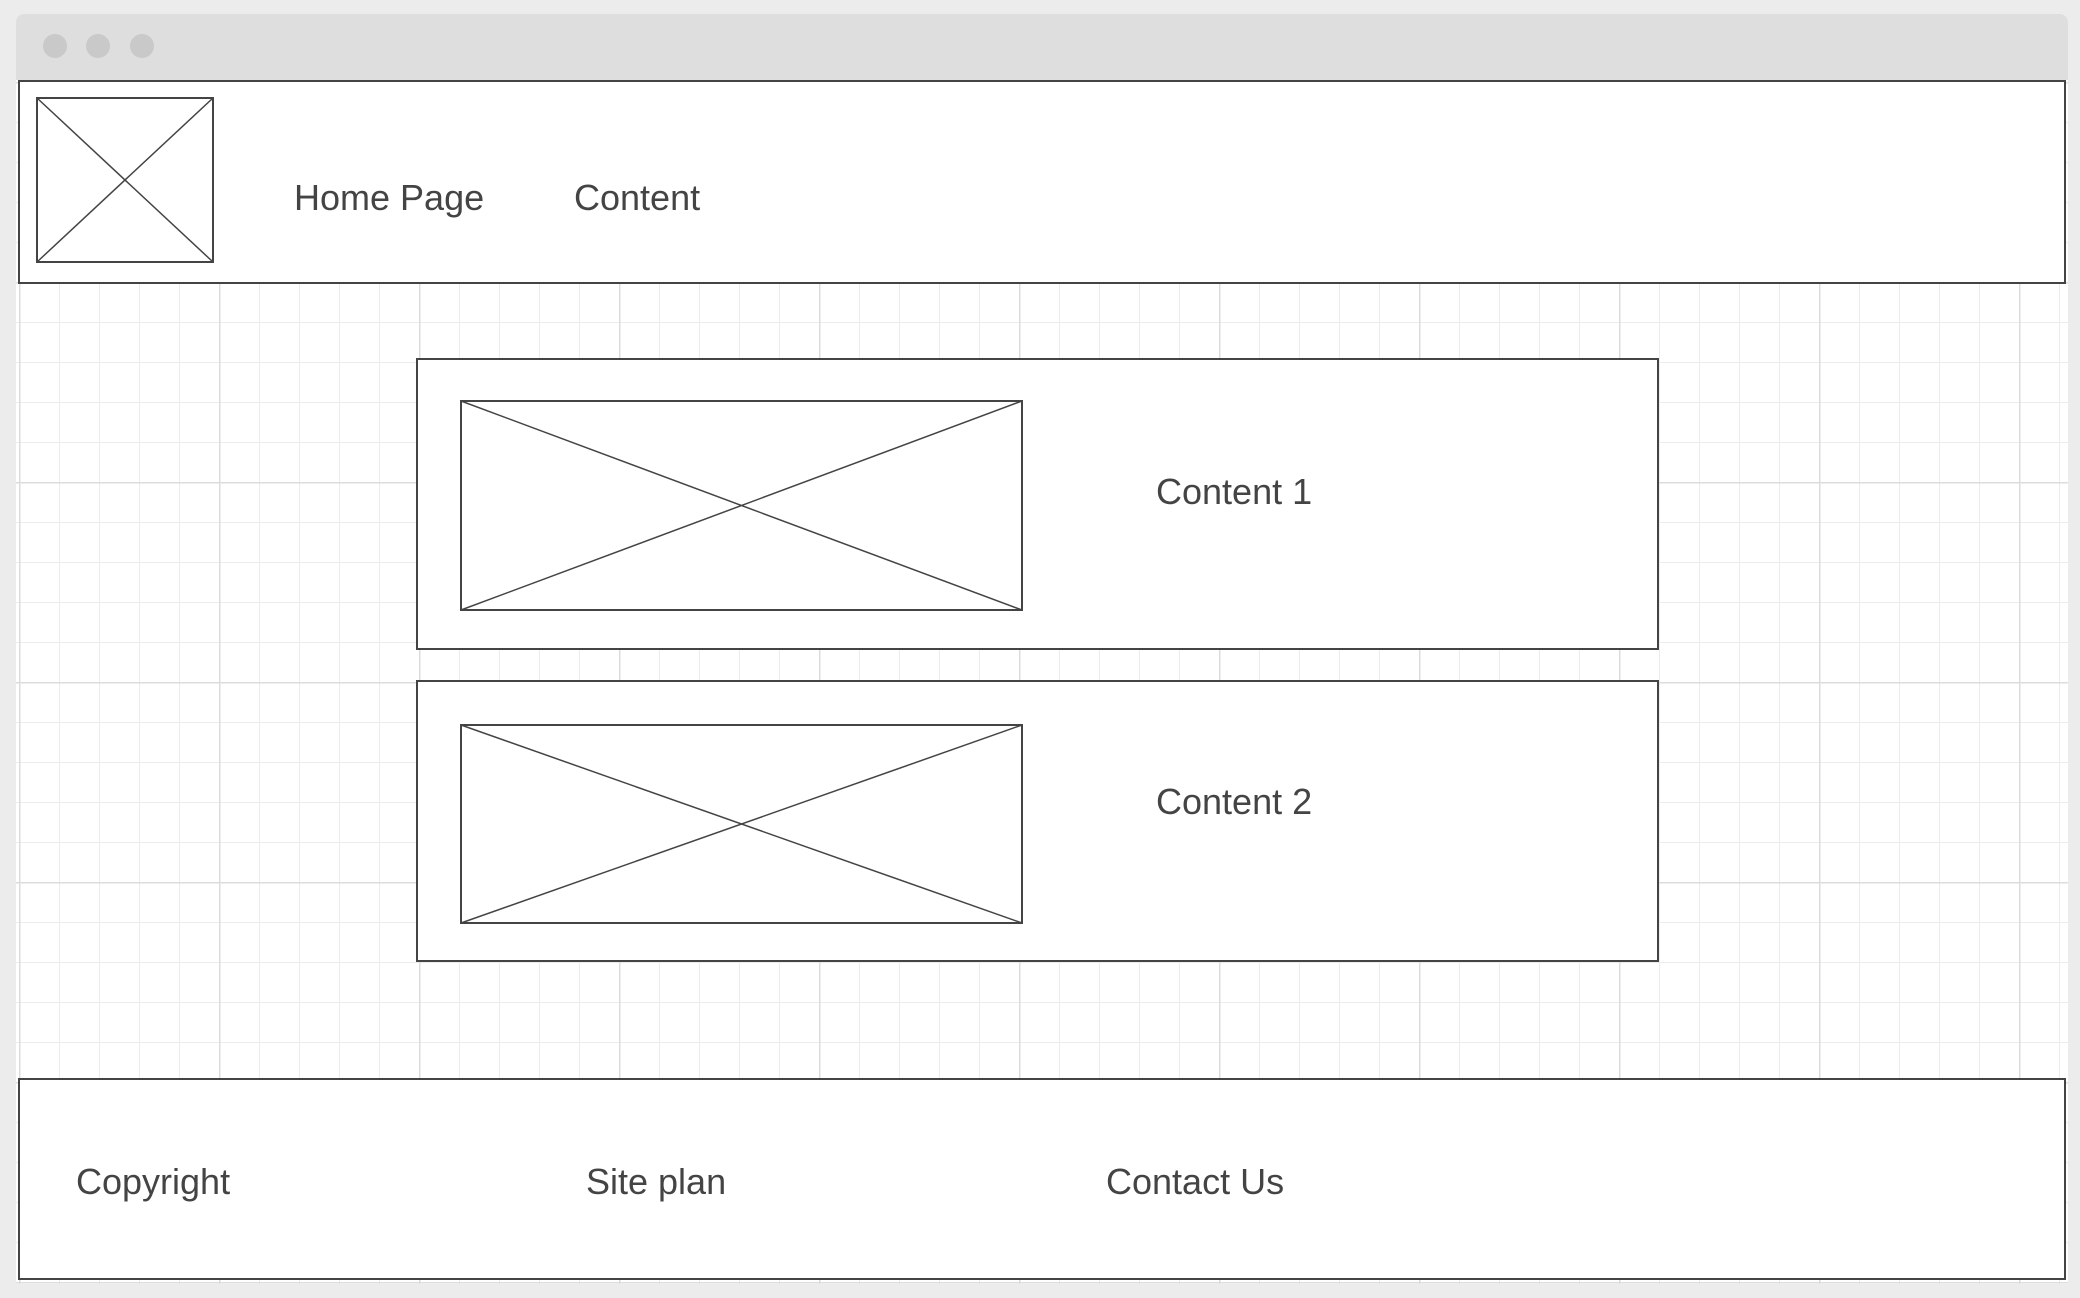 The image size is (2080, 1298). What do you see at coordinates (125, 180) in the screenshot?
I see `logo-image-placeholder-icon` at bounding box center [125, 180].